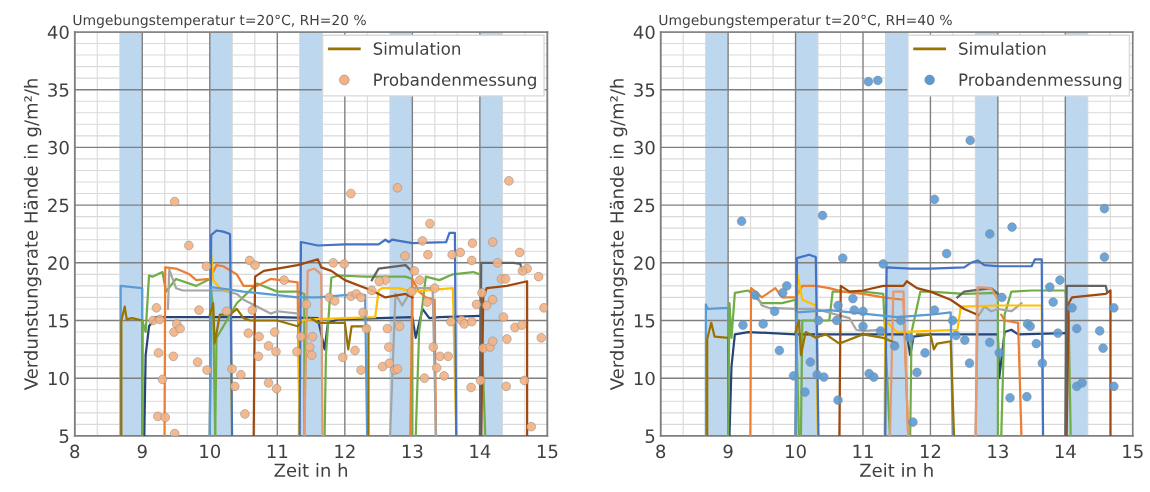 The image size is (1150, 492). What do you see at coordinates (219, 21) in the screenshot?
I see `chart-title: Umgebungstemperatur t=20°C, RH=20 %` at bounding box center [219, 21].